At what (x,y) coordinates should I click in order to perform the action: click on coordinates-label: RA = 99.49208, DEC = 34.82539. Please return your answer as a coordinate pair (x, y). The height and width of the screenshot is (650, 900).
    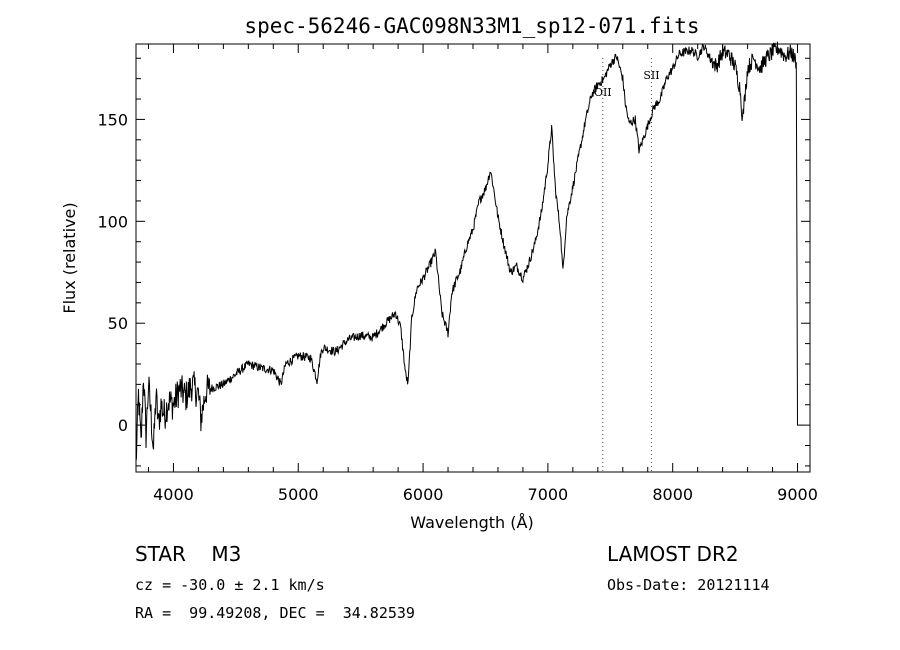
    Looking at the image, I should click on (275, 613).